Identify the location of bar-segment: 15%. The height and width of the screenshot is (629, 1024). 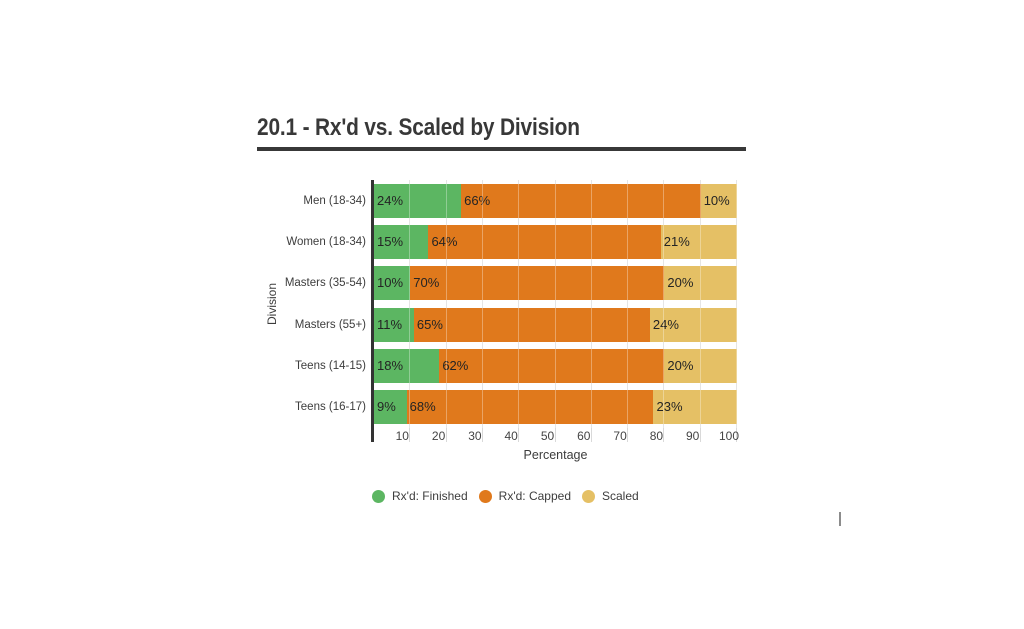
(401, 242).